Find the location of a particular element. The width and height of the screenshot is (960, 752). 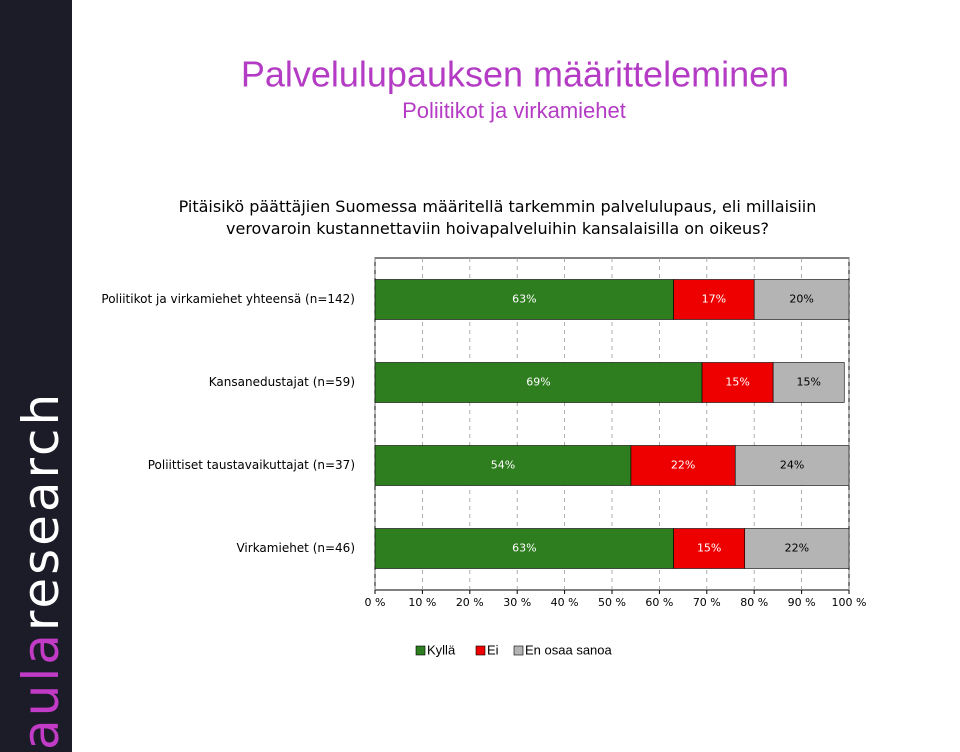

value-label: 54% is located at coordinates (503, 465).